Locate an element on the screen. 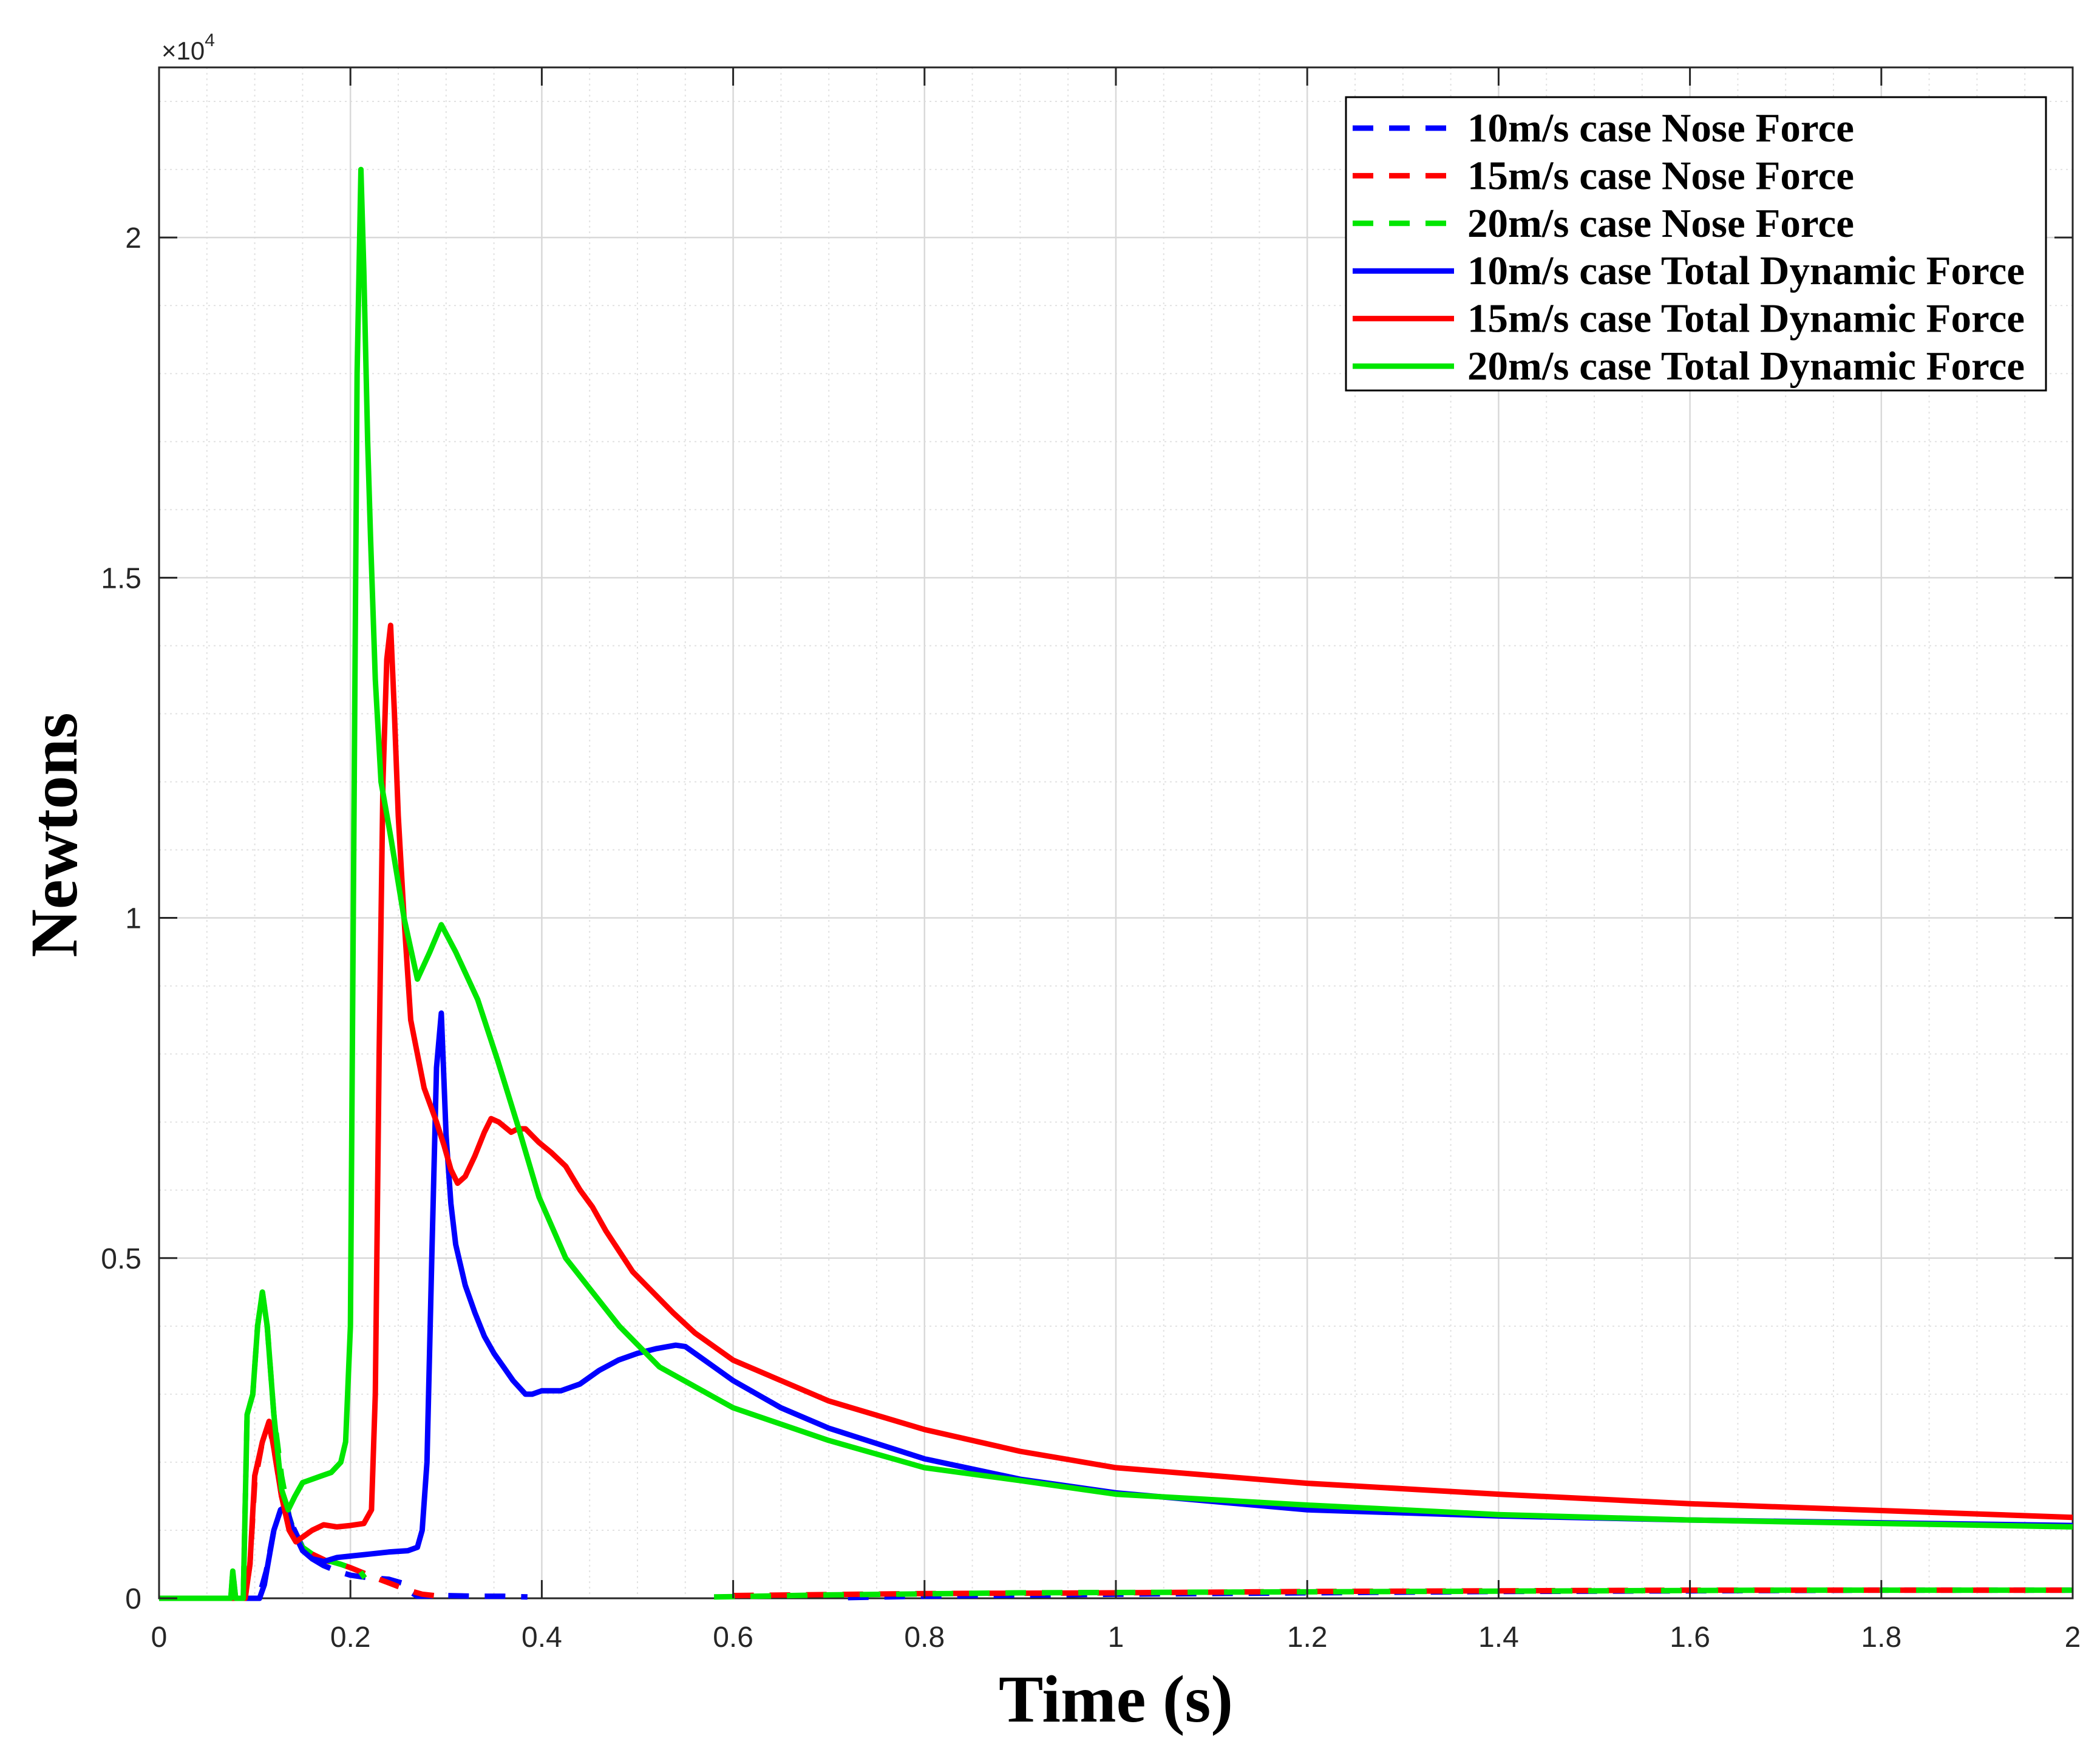 The width and height of the screenshot is (2100, 1758). y-tick-labels: 0 0.5 1 1.5 2 is located at coordinates (121, 918).